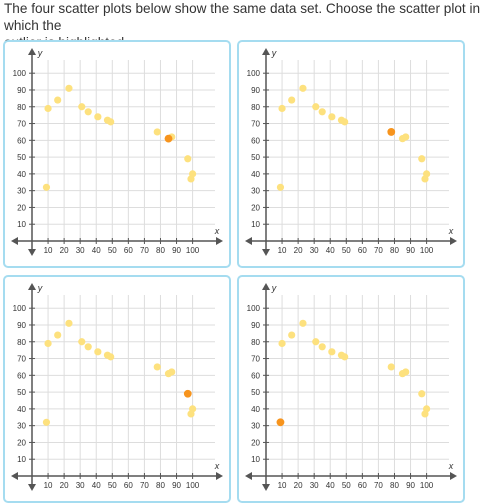 This screenshot has height=503, width=504. Describe the element at coordinates (96, 485) in the screenshot. I see `x-tick-label: 40` at that location.